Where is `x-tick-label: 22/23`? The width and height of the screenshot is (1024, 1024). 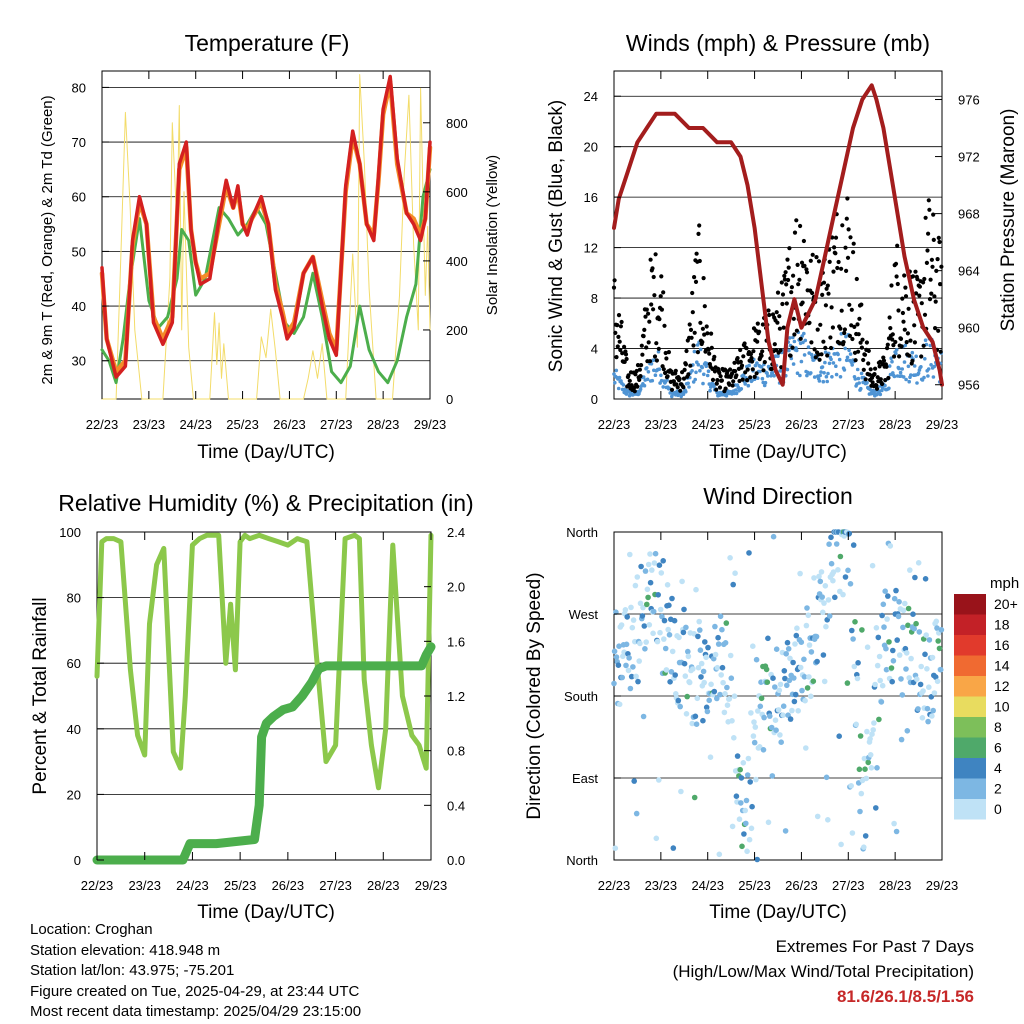
x-tick-label: 22/23 is located at coordinates (614, 424).